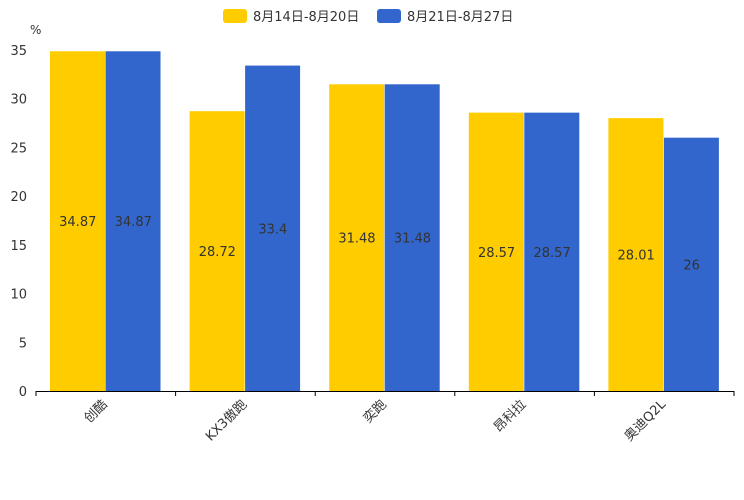  Describe the element at coordinates (18, 246) in the screenshot. I see `y-tick-label: 15` at that location.